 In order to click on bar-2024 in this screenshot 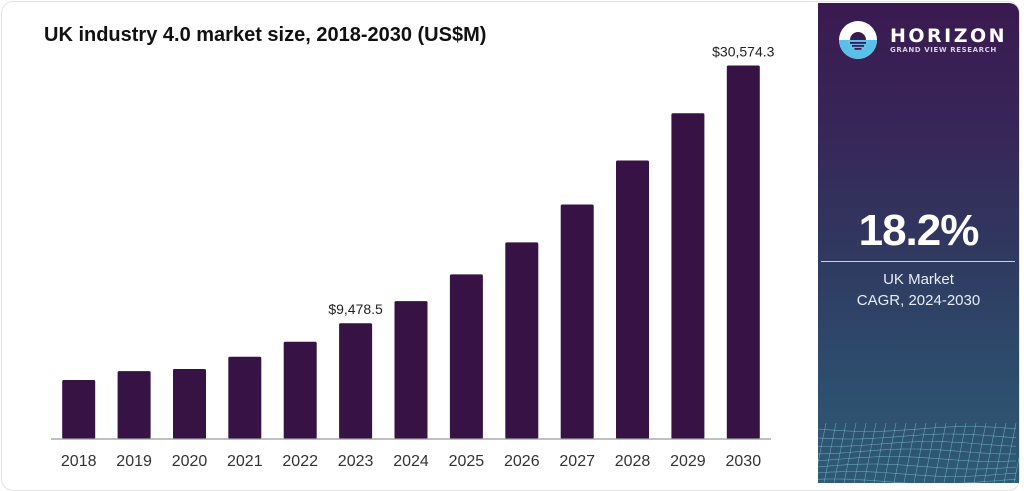, I will do `click(411, 370)`.